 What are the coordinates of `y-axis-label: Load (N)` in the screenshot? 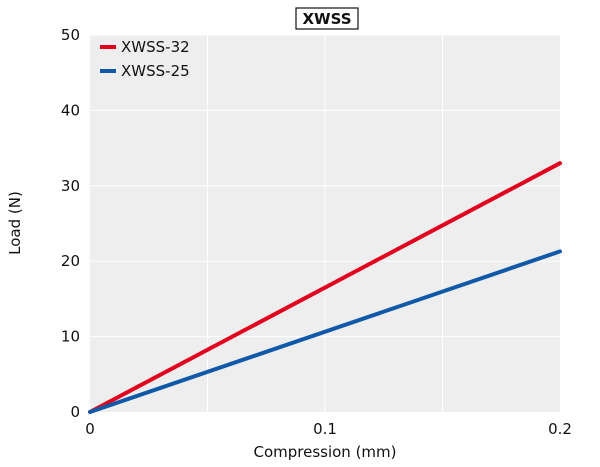 It's located at (15, 223).